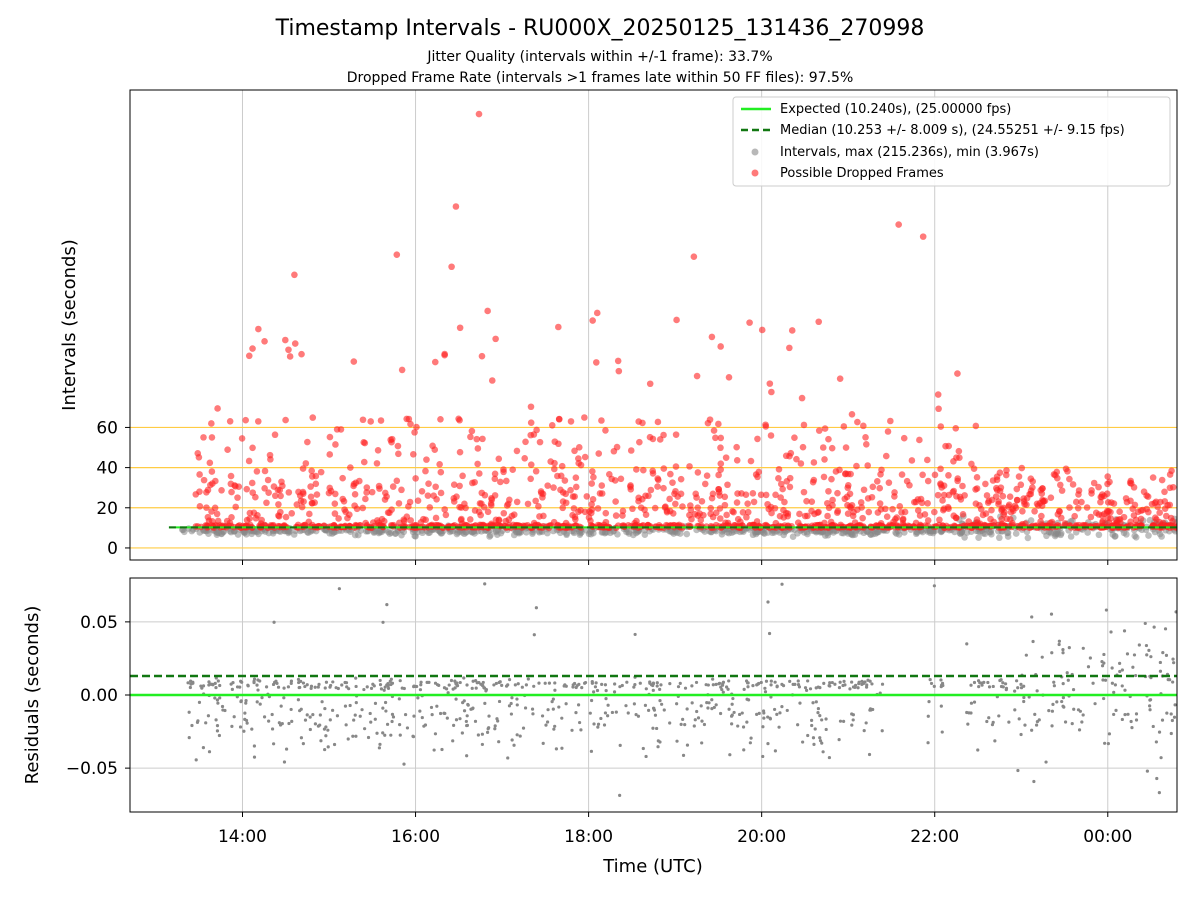 The width and height of the screenshot is (1200, 900). I want to click on legend-expected-label: Expected (10.240s), (25.00000 fps), so click(895, 109).